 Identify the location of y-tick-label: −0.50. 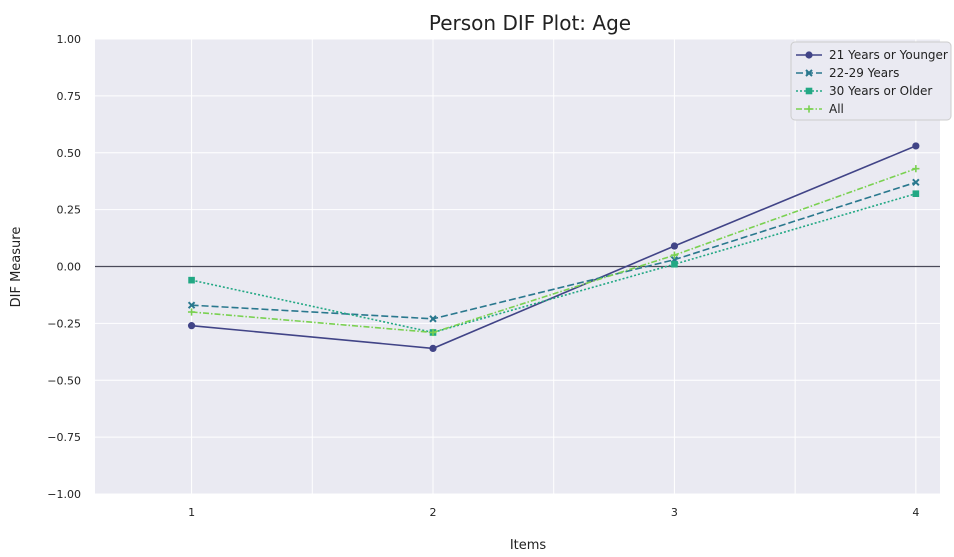
(64, 380).